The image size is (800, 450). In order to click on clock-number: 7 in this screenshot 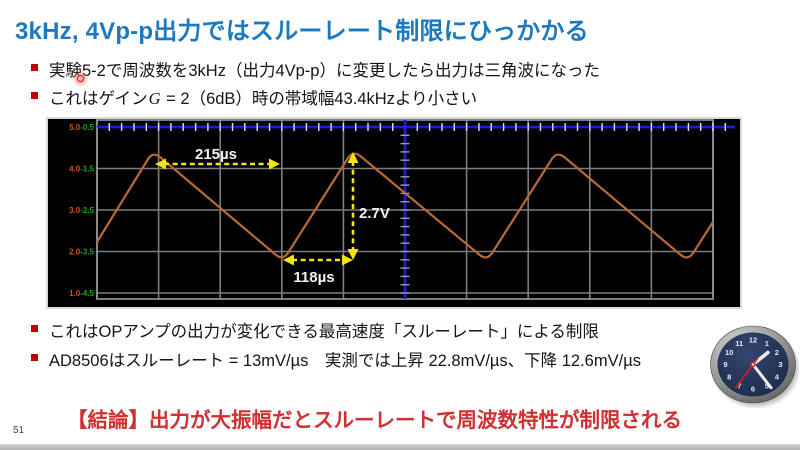, I will do `click(739, 385)`.